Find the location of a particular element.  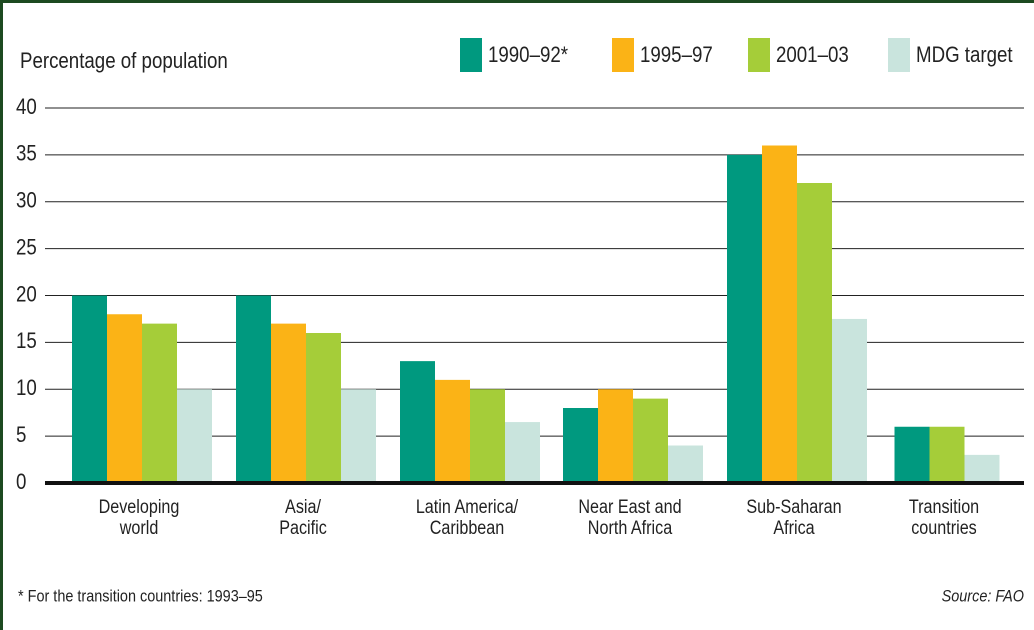

y-tick-label: 25 is located at coordinates (26, 248).